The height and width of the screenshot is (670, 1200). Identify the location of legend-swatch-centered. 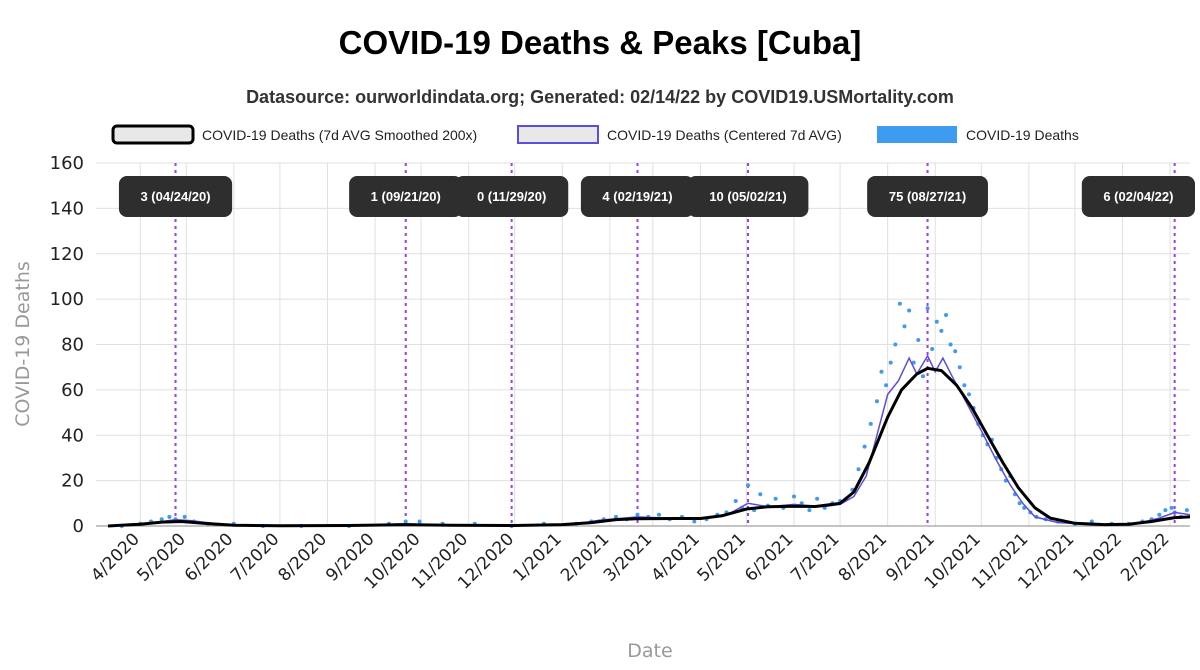
(558, 134).